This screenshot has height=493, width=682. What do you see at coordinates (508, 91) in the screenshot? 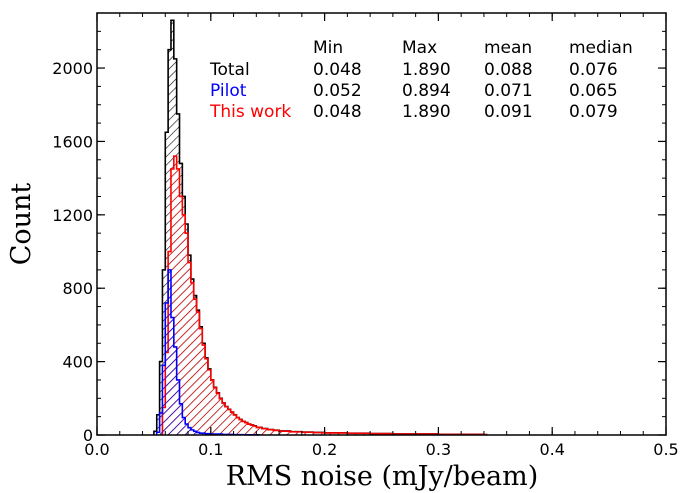
I see `stats-cell: 0.071` at bounding box center [508, 91].